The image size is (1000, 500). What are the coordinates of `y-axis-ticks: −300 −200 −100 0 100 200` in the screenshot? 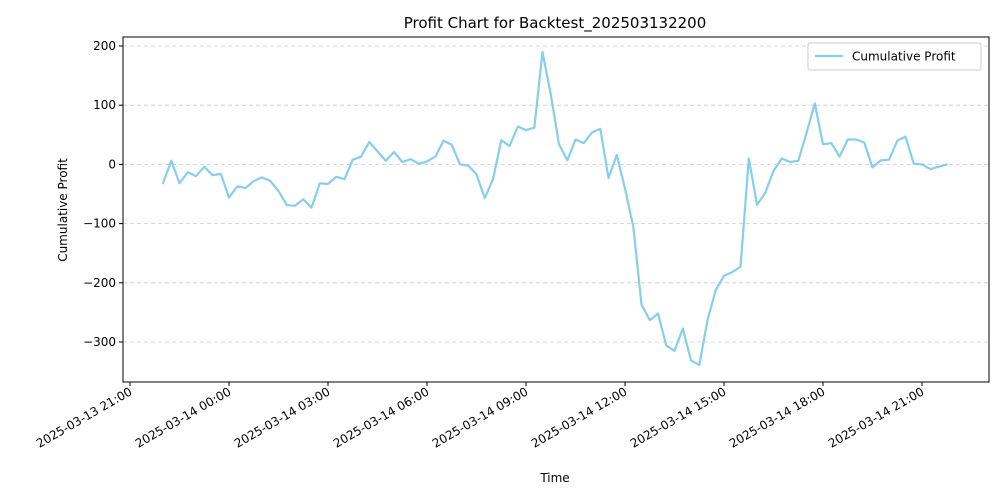 It's located at (103, 194).